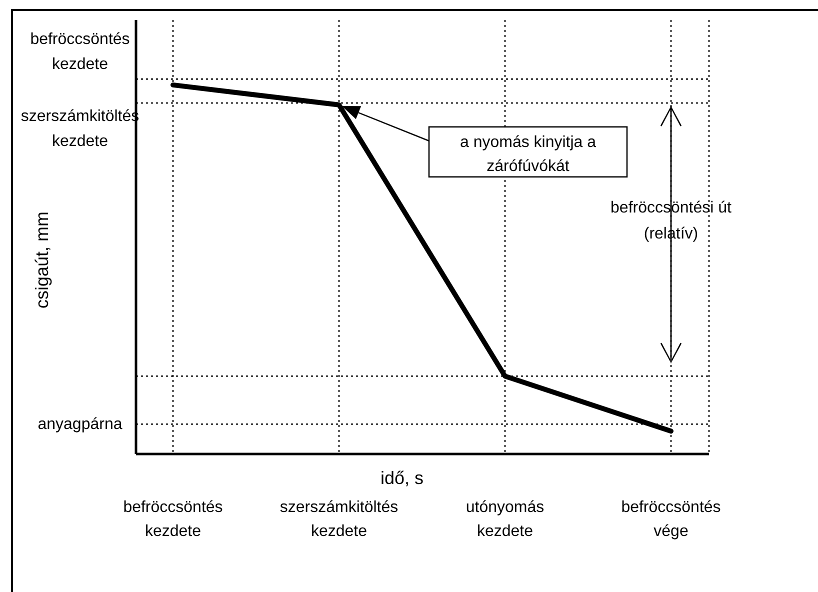  I want to click on x-tick-label: utónyomás kezdete, so click(505, 519).